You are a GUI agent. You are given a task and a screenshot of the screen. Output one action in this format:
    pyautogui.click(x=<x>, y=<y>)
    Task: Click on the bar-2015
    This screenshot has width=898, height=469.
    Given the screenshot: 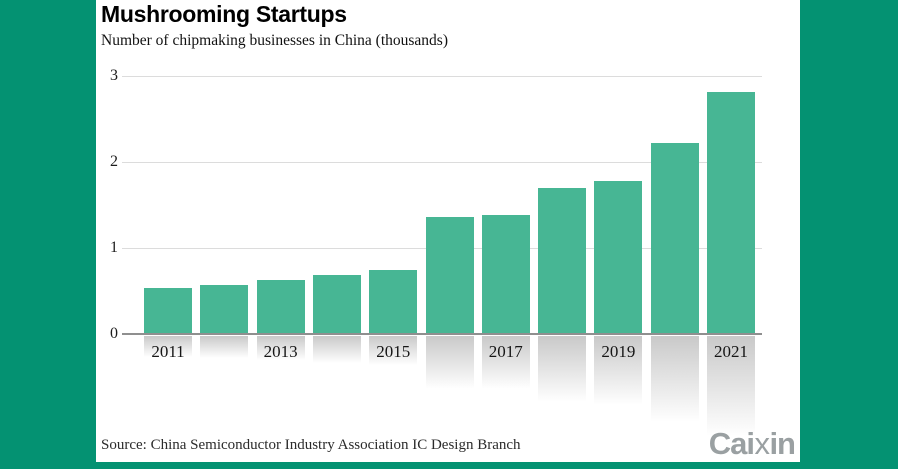 What is the action you would take?
    pyautogui.click(x=393, y=302)
    